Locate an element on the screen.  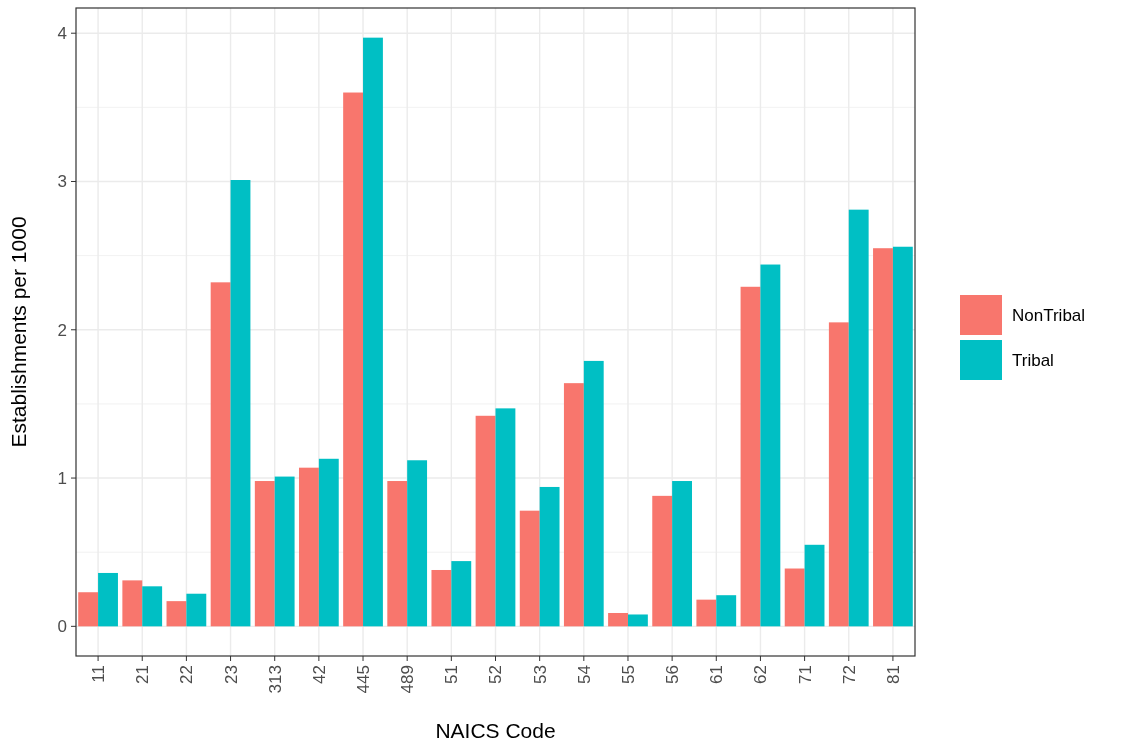
x-tick-label: 22 is located at coordinates (187, 674).